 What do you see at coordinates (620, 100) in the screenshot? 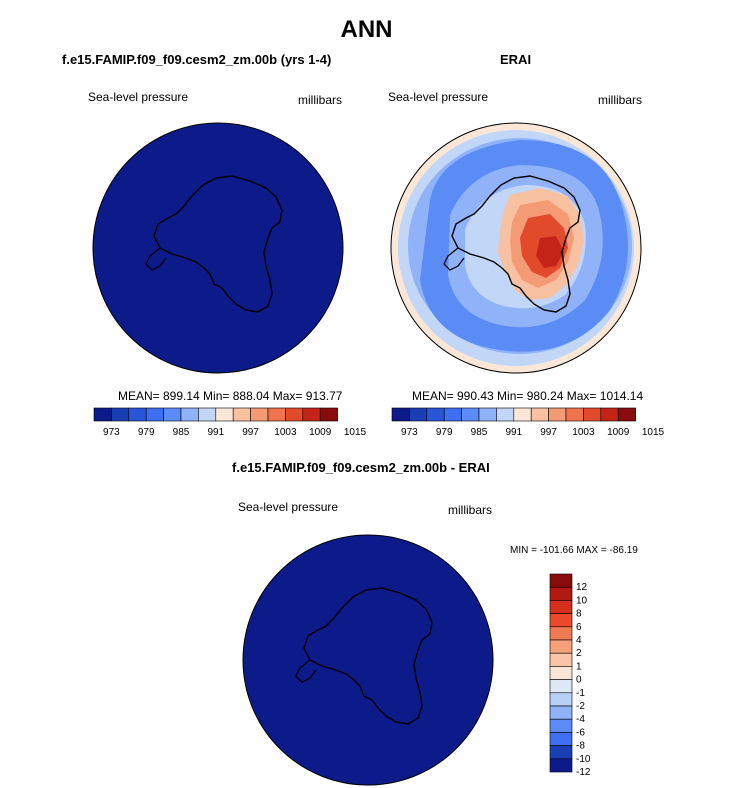
I see `panel2-units: millibars` at bounding box center [620, 100].